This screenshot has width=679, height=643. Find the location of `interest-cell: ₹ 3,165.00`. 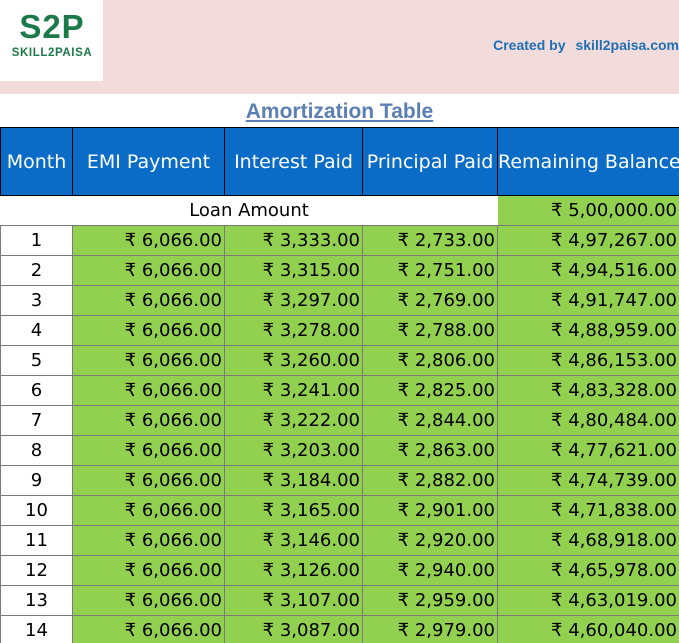

interest-cell: ₹ 3,165.00 is located at coordinates (293, 510).